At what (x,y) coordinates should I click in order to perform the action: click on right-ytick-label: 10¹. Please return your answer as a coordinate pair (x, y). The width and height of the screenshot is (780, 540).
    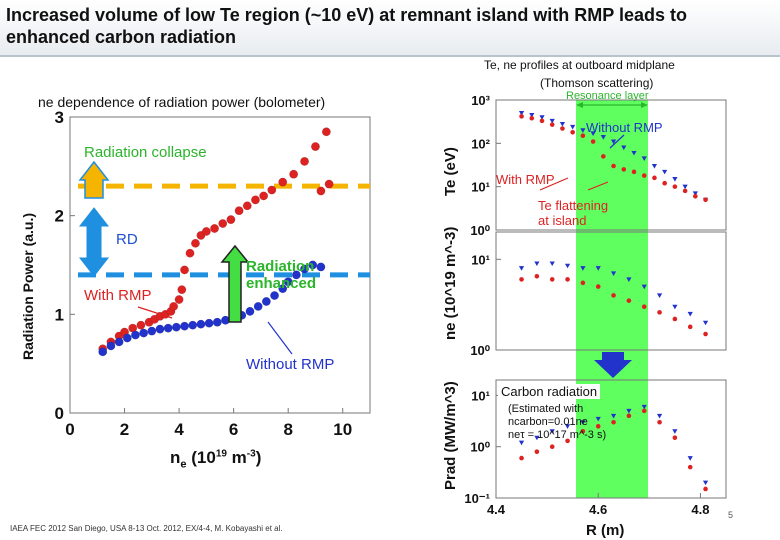
    Looking at the image, I should click on (480, 395).